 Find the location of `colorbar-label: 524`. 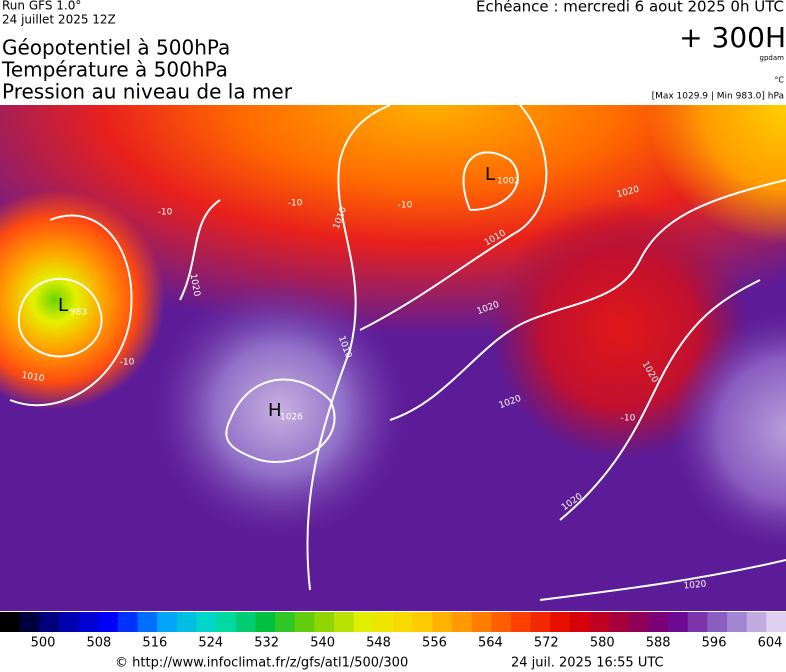

colorbar-label: 524 is located at coordinates (210, 643).